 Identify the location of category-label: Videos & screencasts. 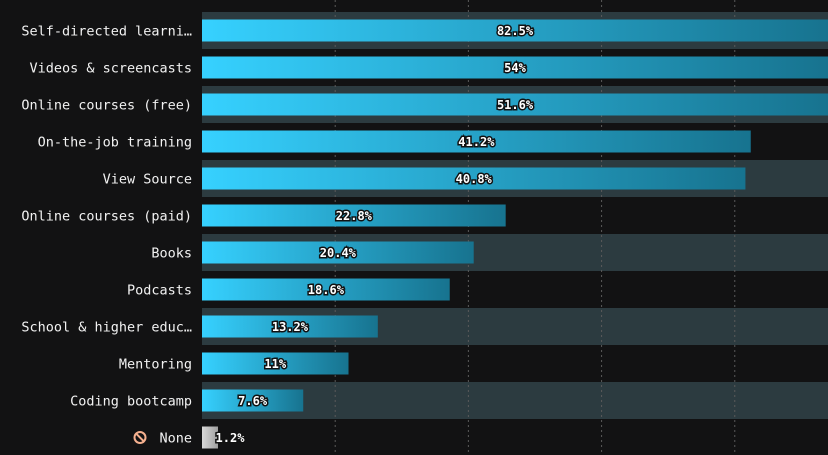
(110, 69).